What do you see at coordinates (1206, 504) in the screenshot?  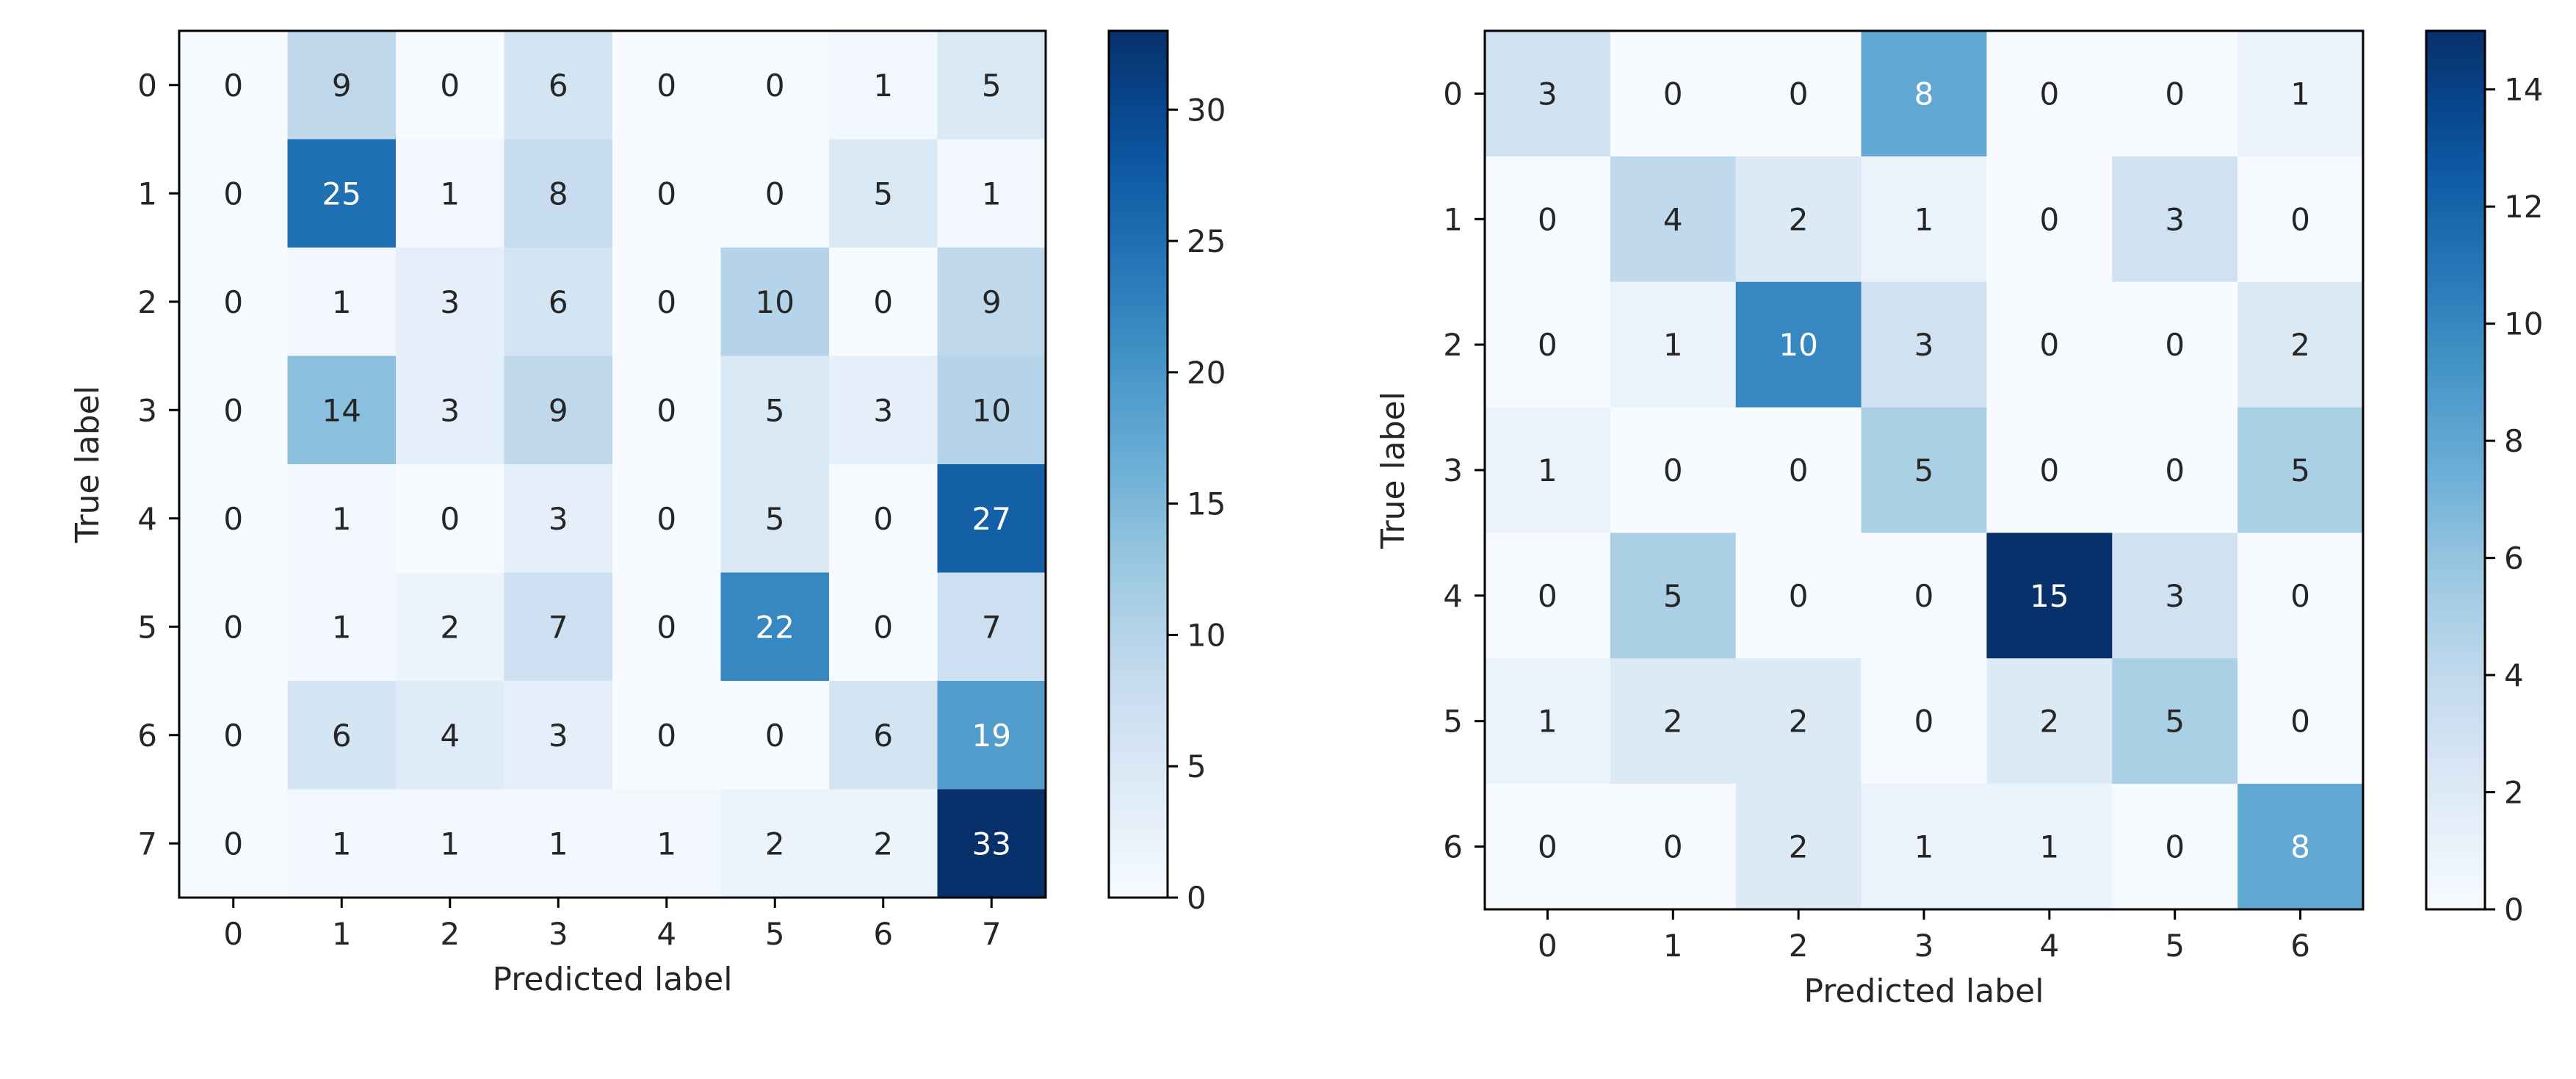 I see `colorbar-tick-label: 15` at bounding box center [1206, 504].